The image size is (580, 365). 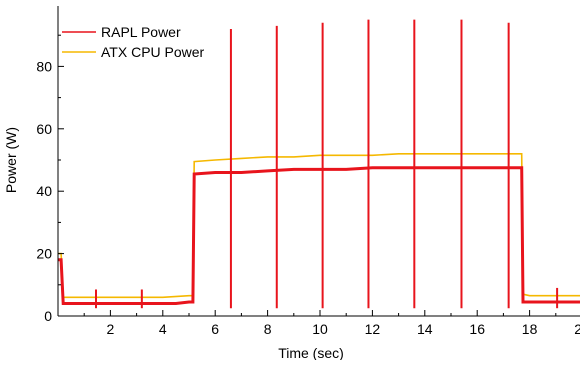 I want to click on legend: RAPL Power ATX CPU Power, so click(x=133, y=42).